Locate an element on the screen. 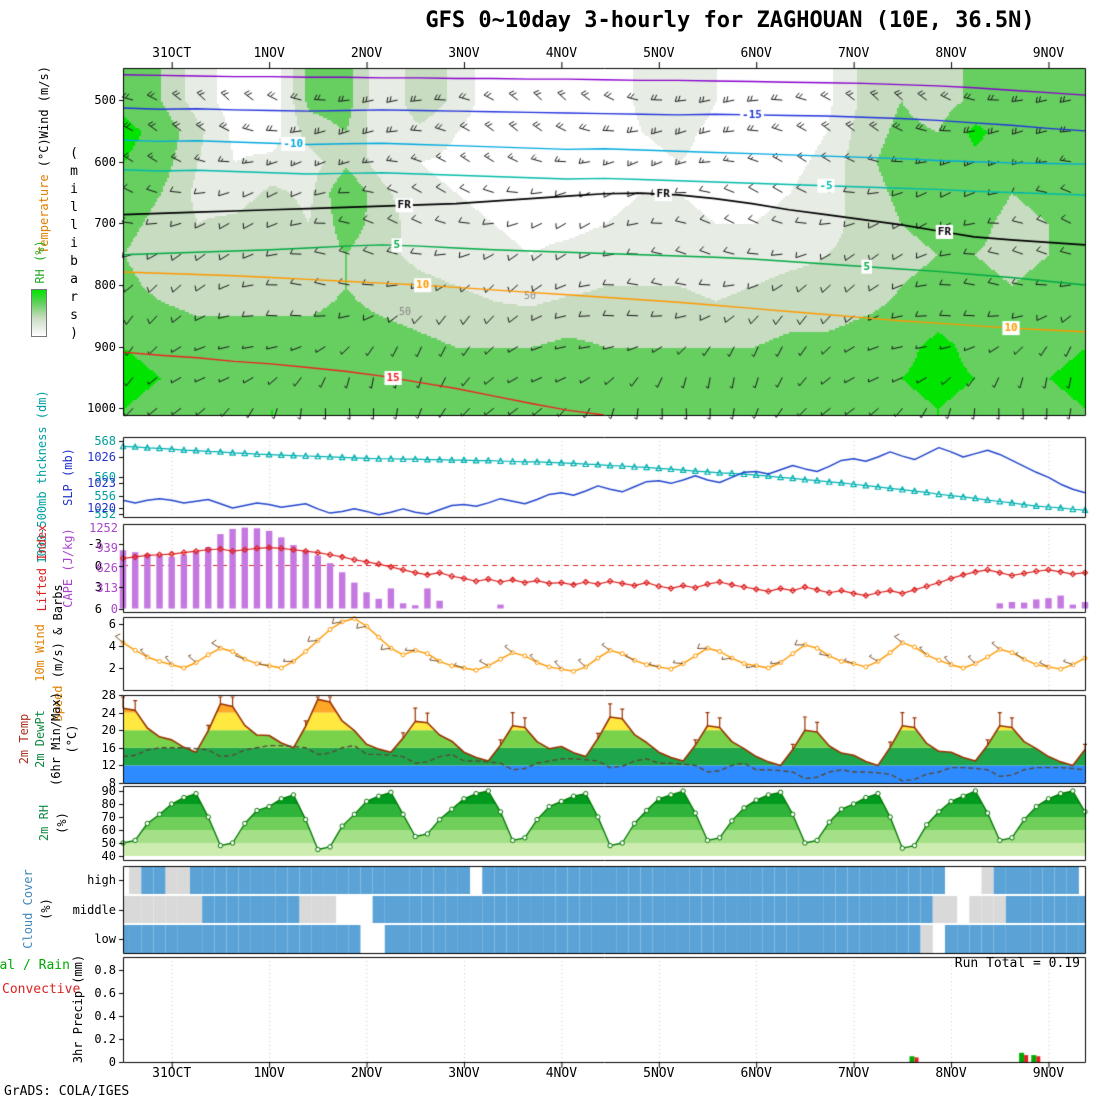 This screenshot has height=1100, width=1100. y-tick-temp: 20 is located at coordinates (108, 730).